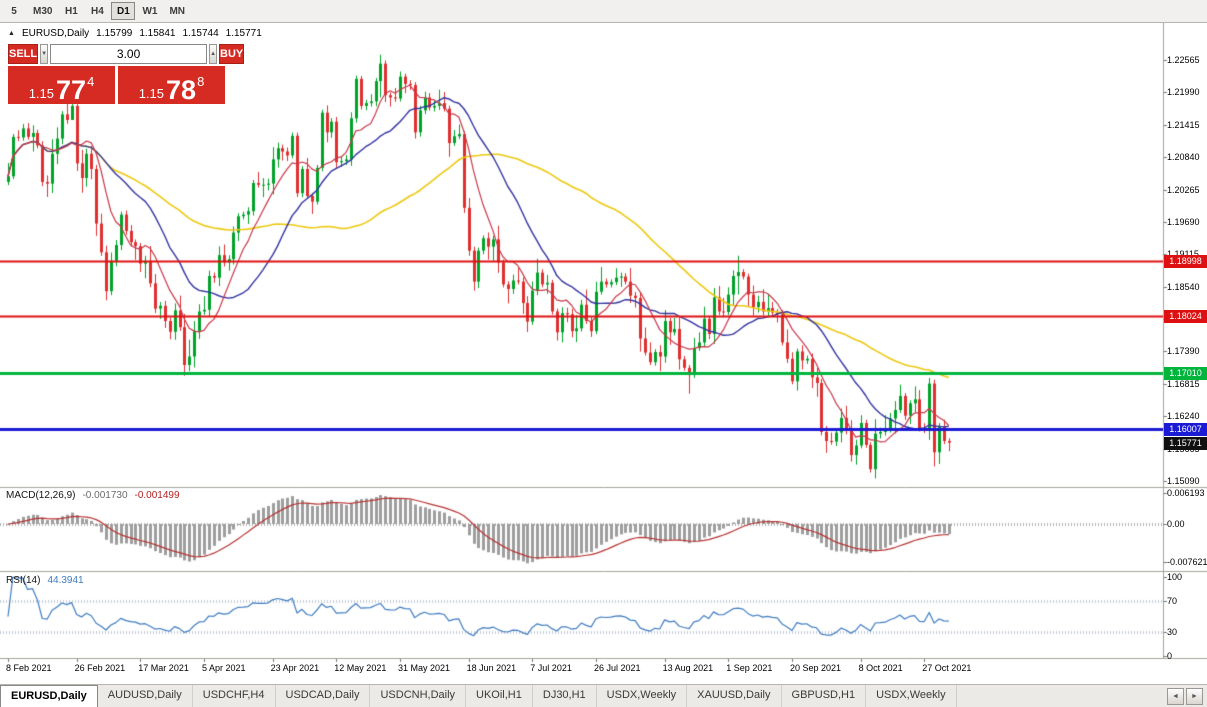 The image size is (1207, 707). Describe the element at coordinates (1185, 430) in the screenshot. I see `price-line-tag: 1.16007` at that location.